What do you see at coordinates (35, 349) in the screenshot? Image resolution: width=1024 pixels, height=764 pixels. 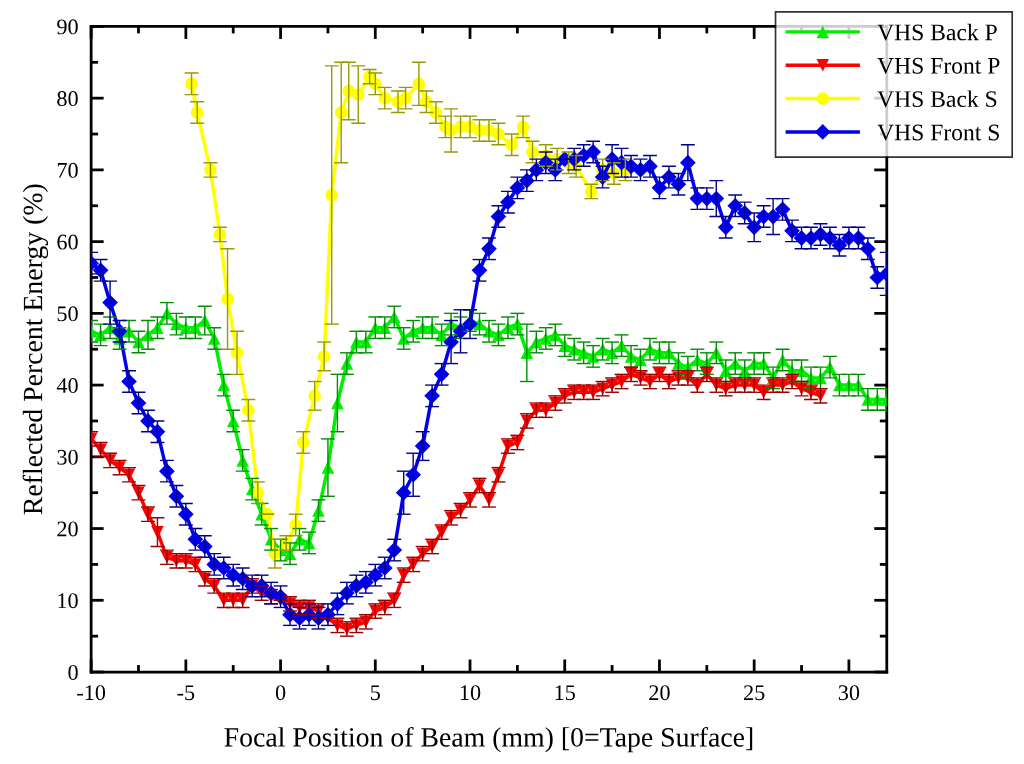 I see `y-axis-title: Reflected Percent Energy (%)` at bounding box center [35, 349].